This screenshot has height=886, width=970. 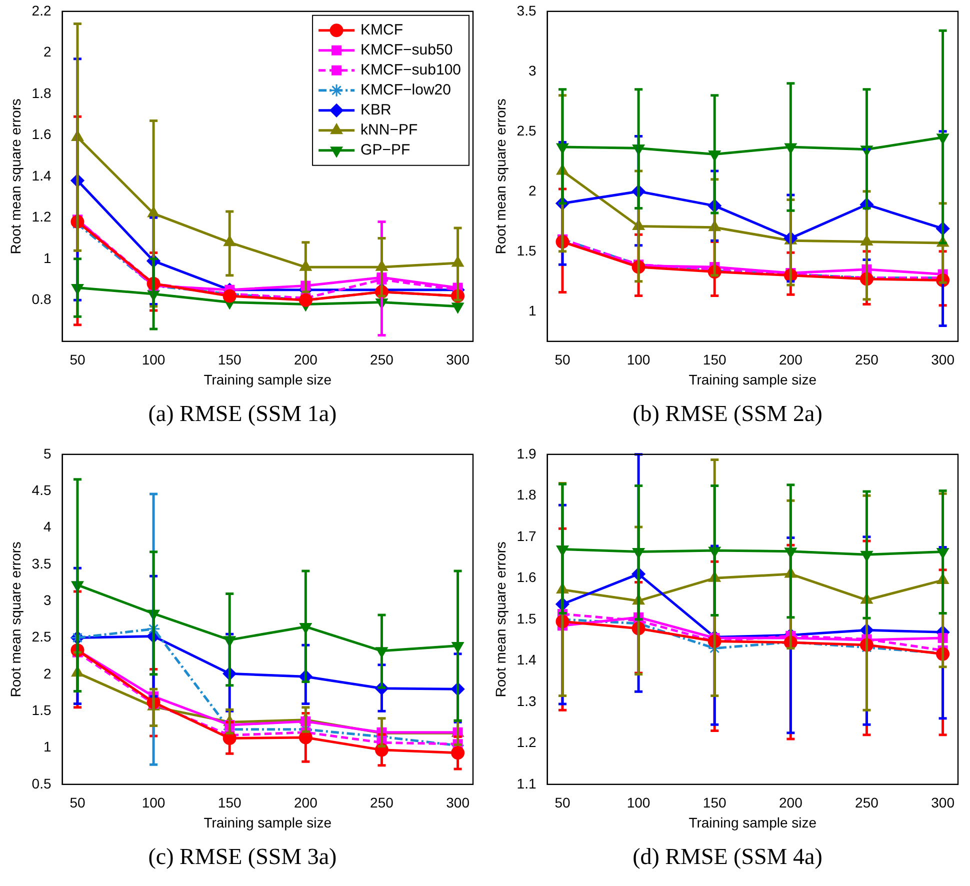 What do you see at coordinates (406, 50) in the screenshot?
I see `legend-label: KMCF−sub50` at bounding box center [406, 50].